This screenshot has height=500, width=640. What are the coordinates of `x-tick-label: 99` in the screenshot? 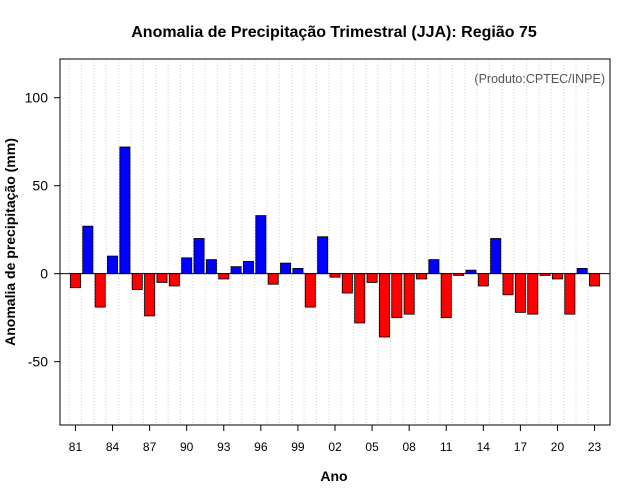 It's located at (298, 447).